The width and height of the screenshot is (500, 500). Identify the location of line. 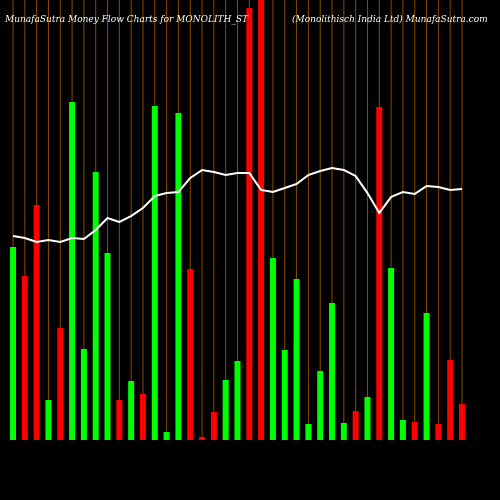
(237, 205).